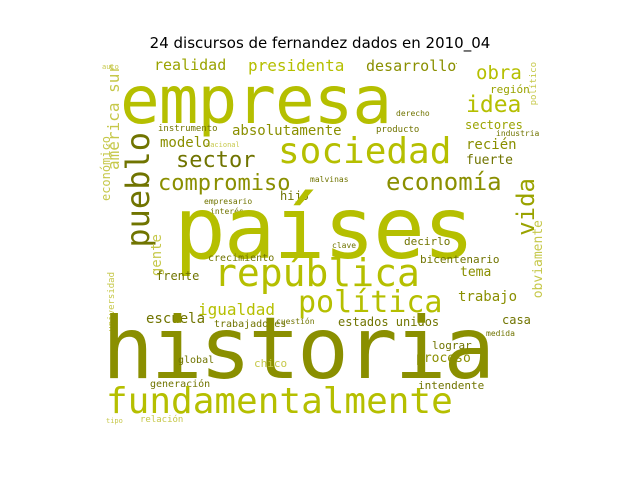 The width and height of the screenshot is (640, 480). Describe the element at coordinates (494, 105) in the screenshot. I see `word-idea: idea` at that location.